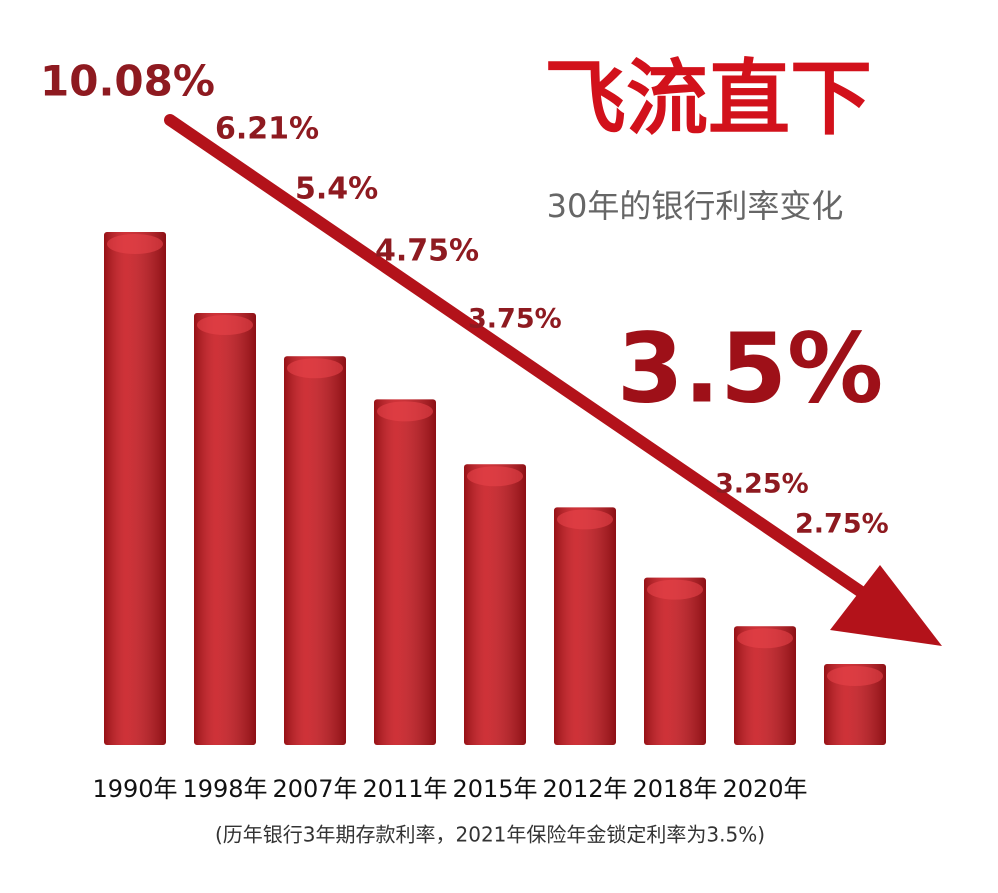  I want to click on x-tick-label: 1990年, so click(134, 789).